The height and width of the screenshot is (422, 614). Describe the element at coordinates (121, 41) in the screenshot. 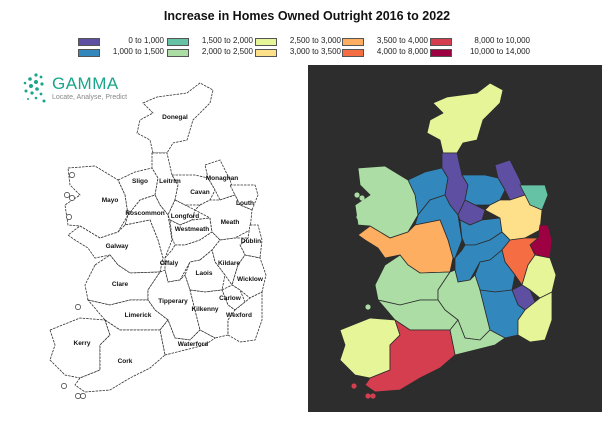

I see `legend-item: 0 to 1,000` at that location.